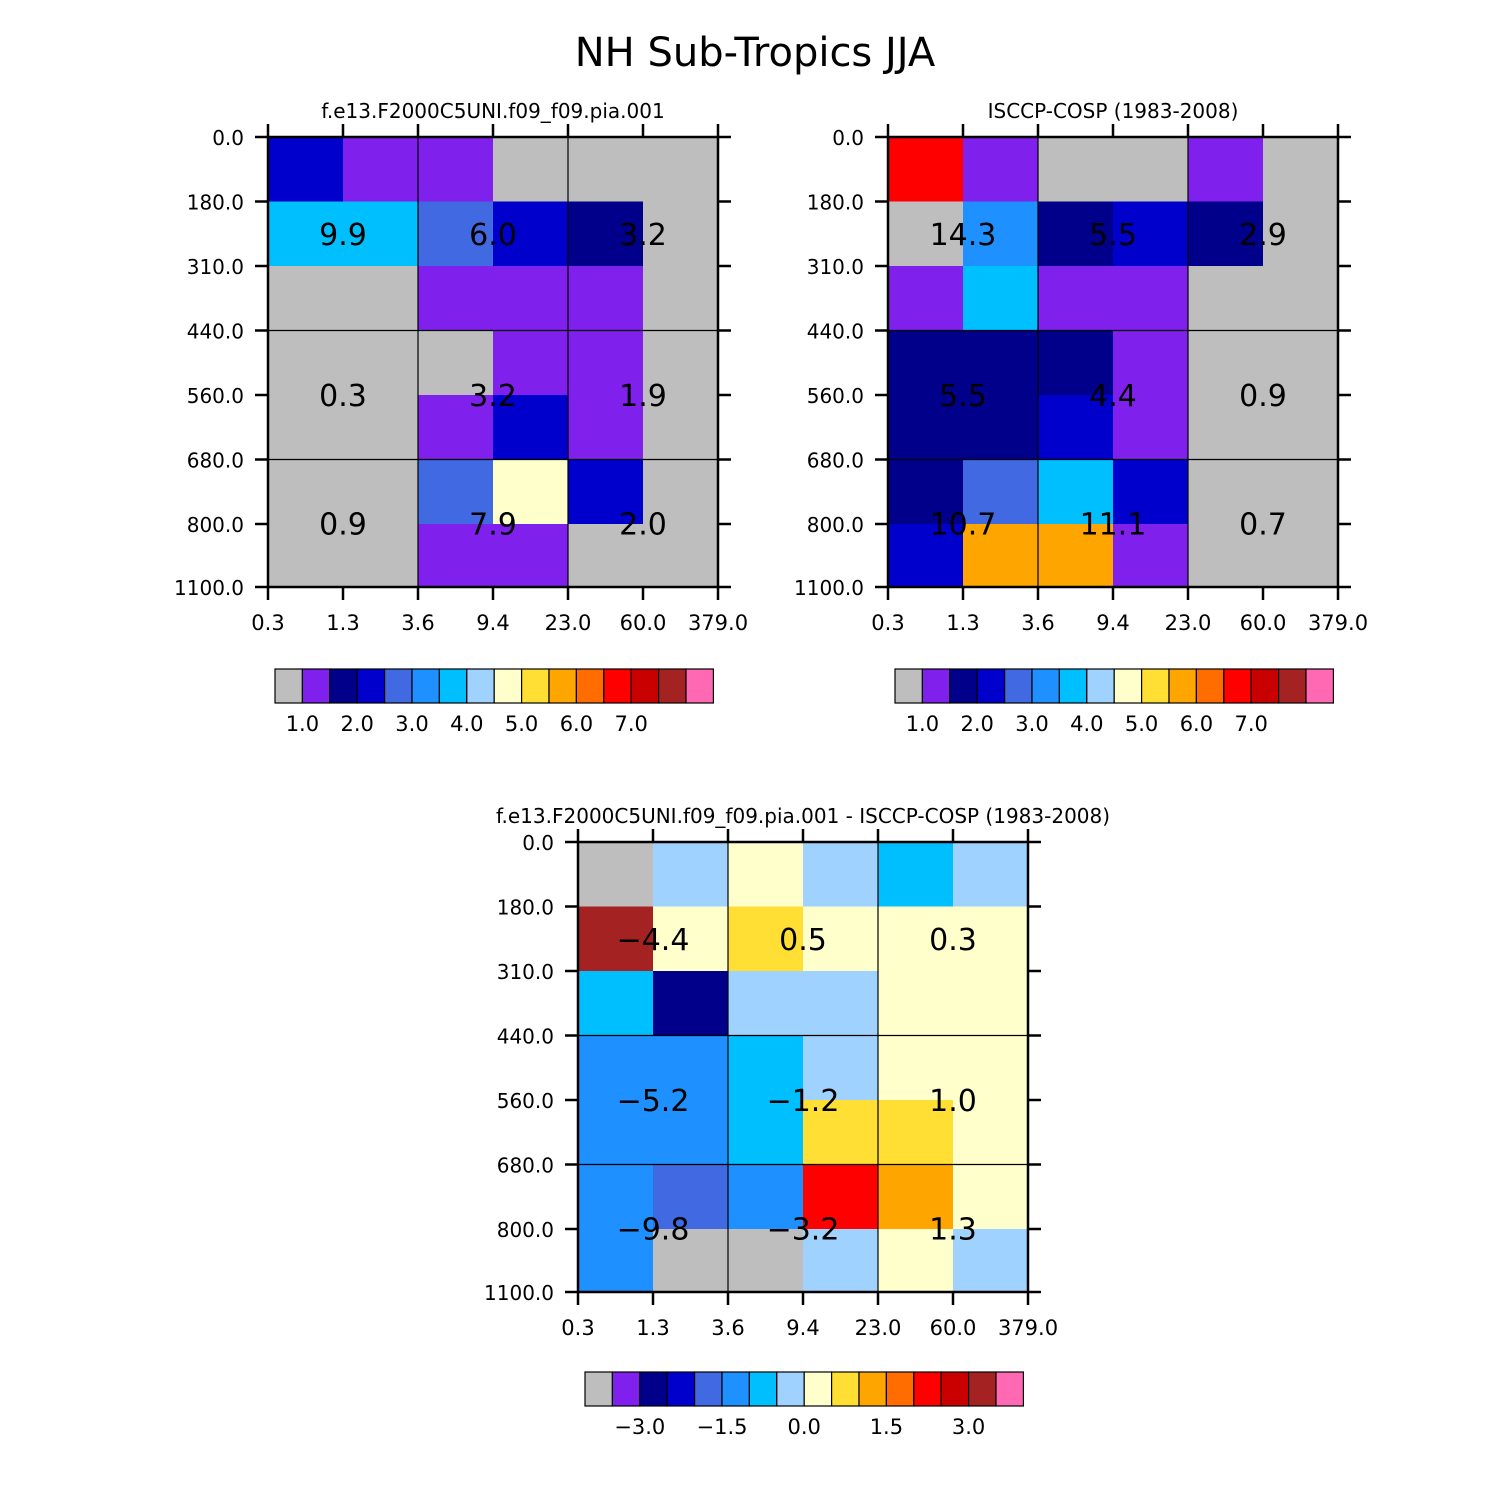  What do you see at coordinates (1037, 623) in the screenshot?
I see `x-tick-label: 3.6` at bounding box center [1037, 623].